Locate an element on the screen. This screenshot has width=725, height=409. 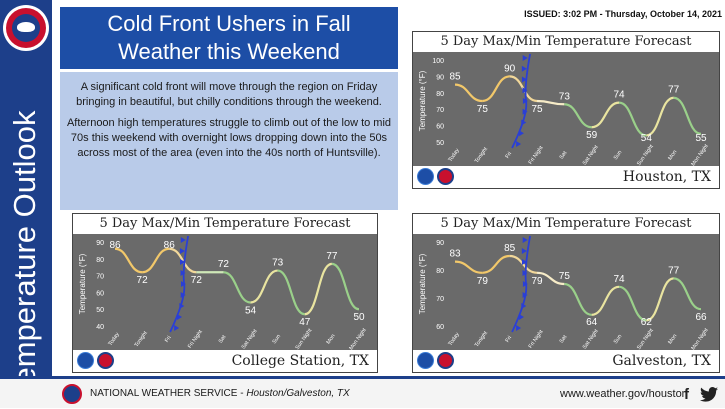
data-label: 77 is located at coordinates (332, 256).